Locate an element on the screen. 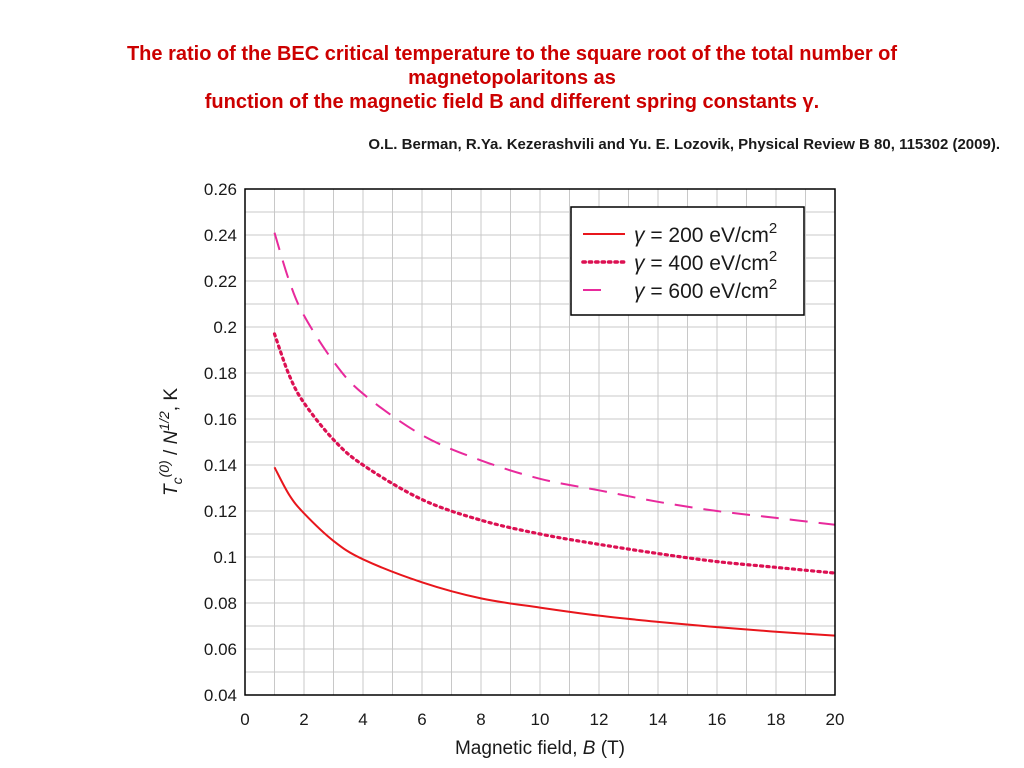 The image size is (1024, 768). y-tick-label: 0.18 is located at coordinates (220, 373).